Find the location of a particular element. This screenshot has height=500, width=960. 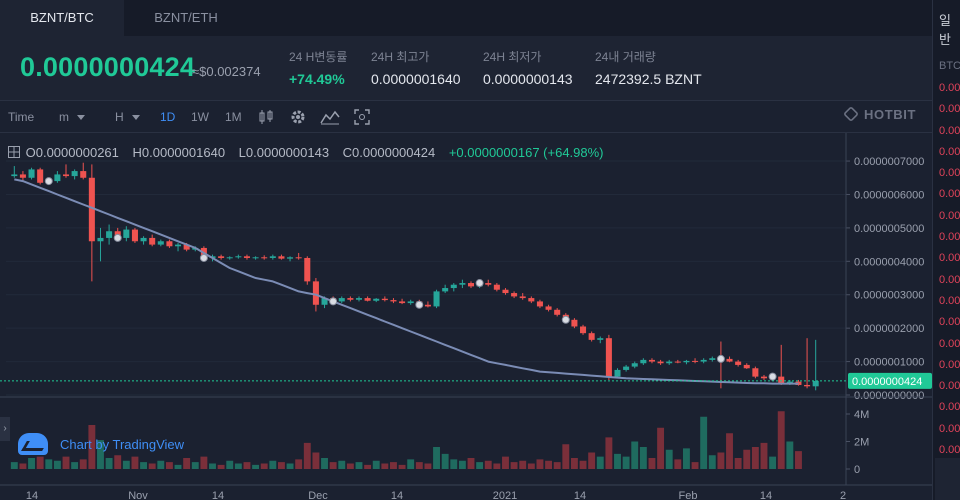

interval-1m: 1M is located at coordinates (233, 117).